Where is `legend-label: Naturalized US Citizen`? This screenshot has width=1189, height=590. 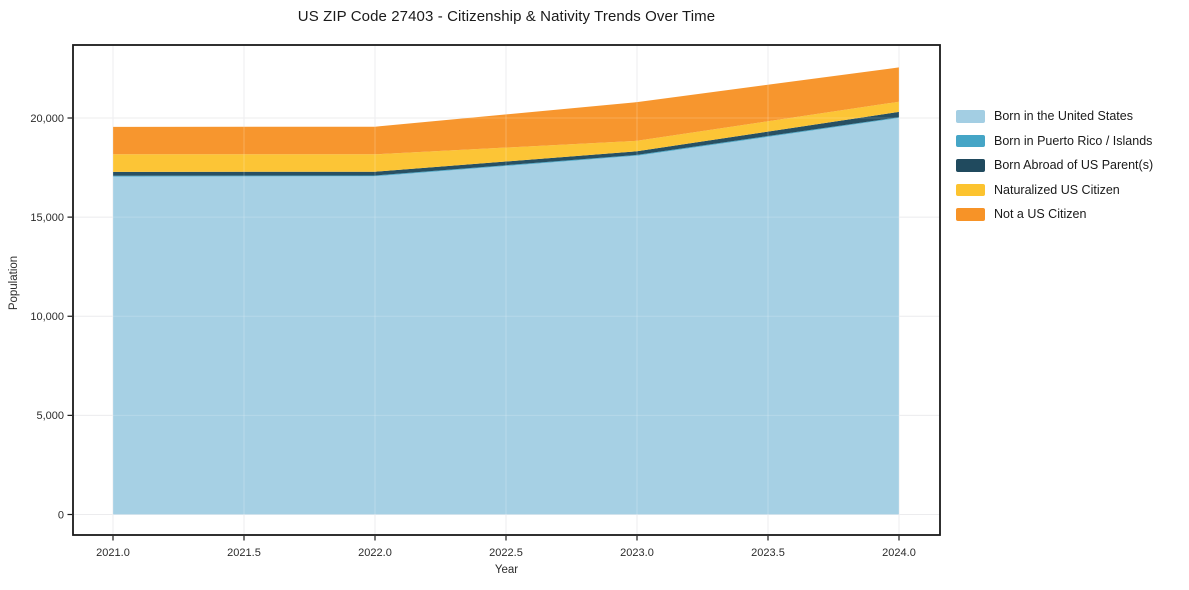 legend-label: Naturalized US Citizen is located at coordinates (1057, 189).